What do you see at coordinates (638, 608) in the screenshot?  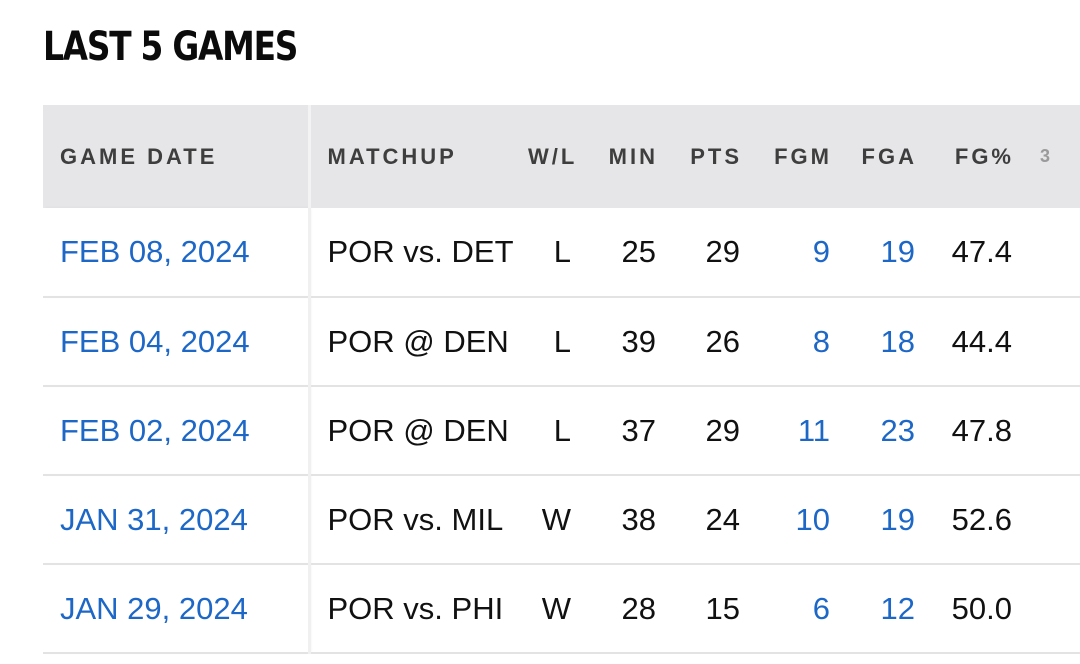 I see `min-cell: 28` at bounding box center [638, 608].